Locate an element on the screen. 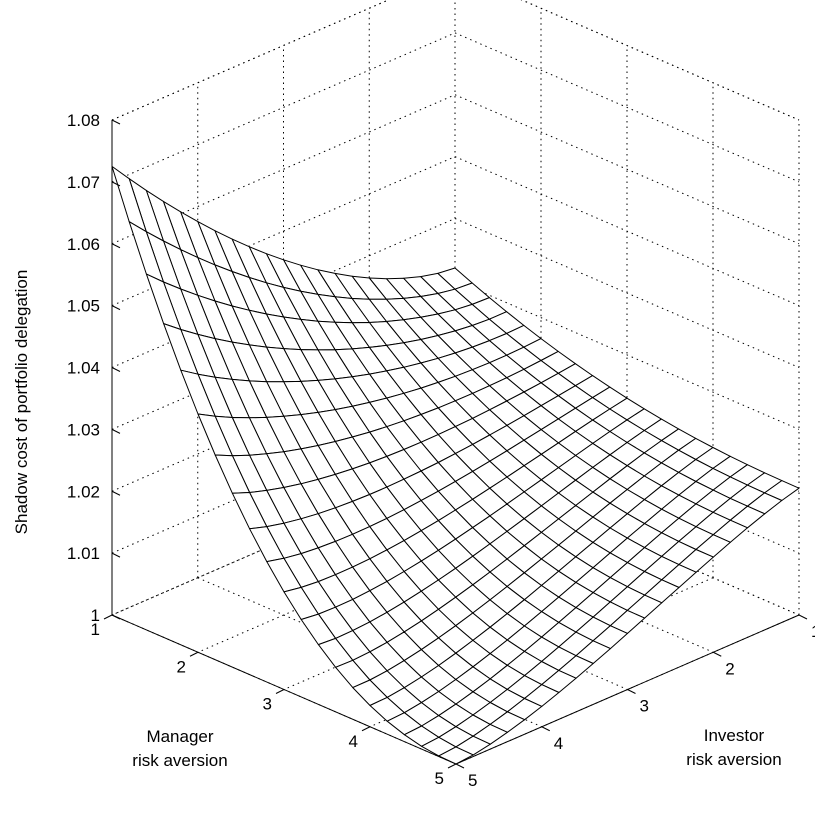 The image size is (815, 823). z-axis-label: Shadow cost of portfolio delegation is located at coordinates (21, 402).